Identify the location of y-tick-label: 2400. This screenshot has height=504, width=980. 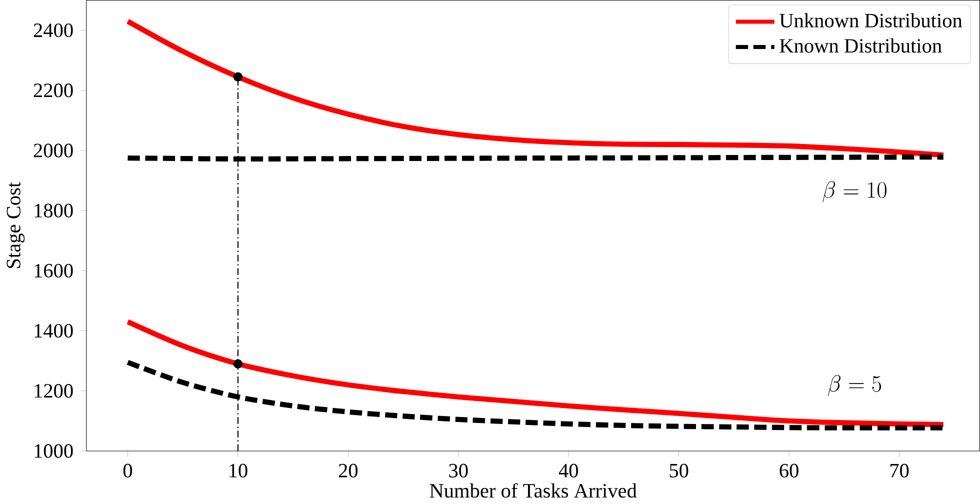
(53, 30).